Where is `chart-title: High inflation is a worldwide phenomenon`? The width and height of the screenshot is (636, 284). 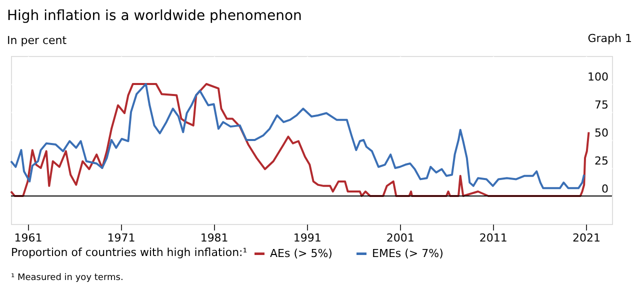 chart-title: High inflation is a worldwide phenomenon is located at coordinates (154, 16).